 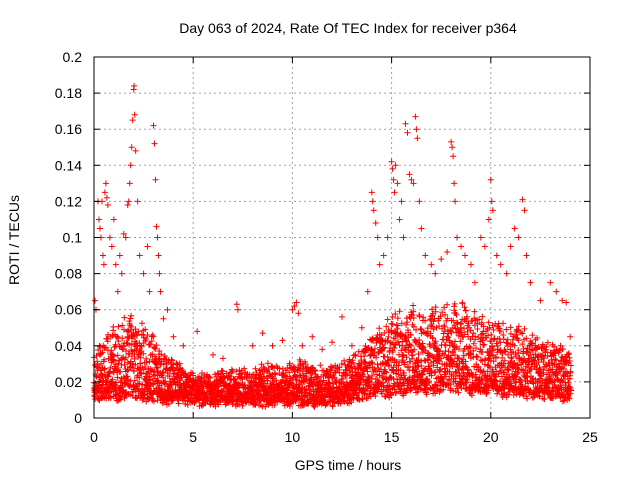 What do you see at coordinates (392, 437) in the screenshot?
I see `x-tick-label: 15` at bounding box center [392, 437].